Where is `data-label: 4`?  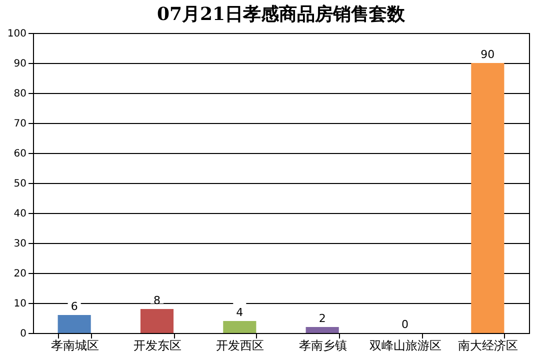 data-label: 4 is located at coordinates (240, 312).